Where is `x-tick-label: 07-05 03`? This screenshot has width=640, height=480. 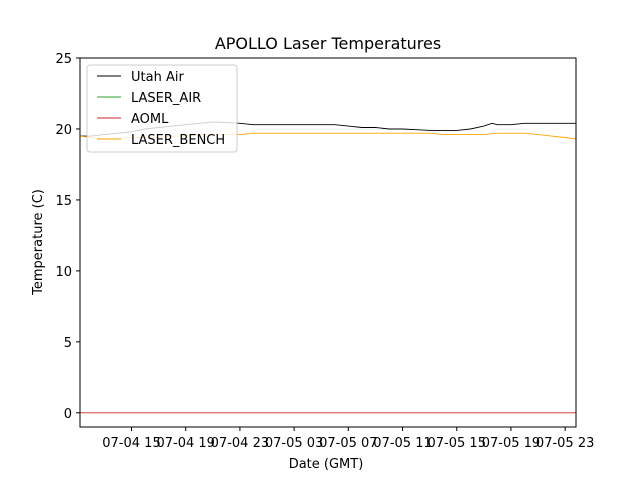
x-tick-label: 07-05 03 is located at coordinates (294, 443).